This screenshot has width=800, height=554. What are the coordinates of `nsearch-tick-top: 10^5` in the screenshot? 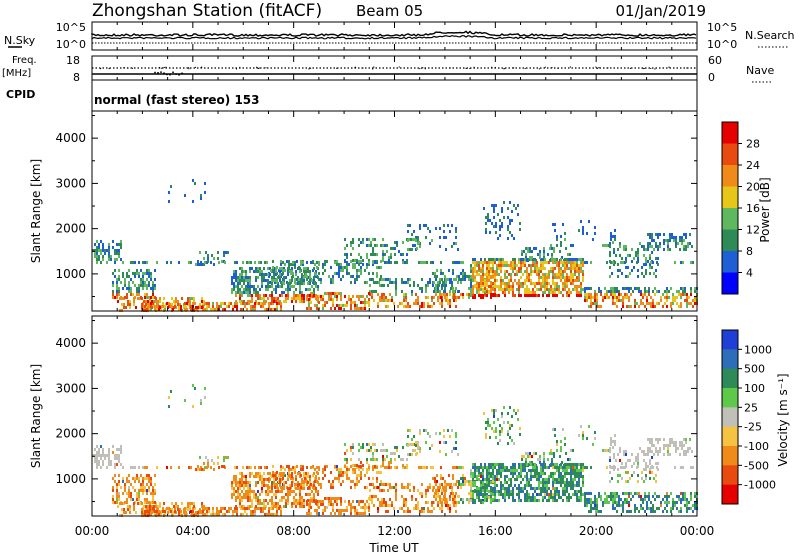 It's located at (722, 27).